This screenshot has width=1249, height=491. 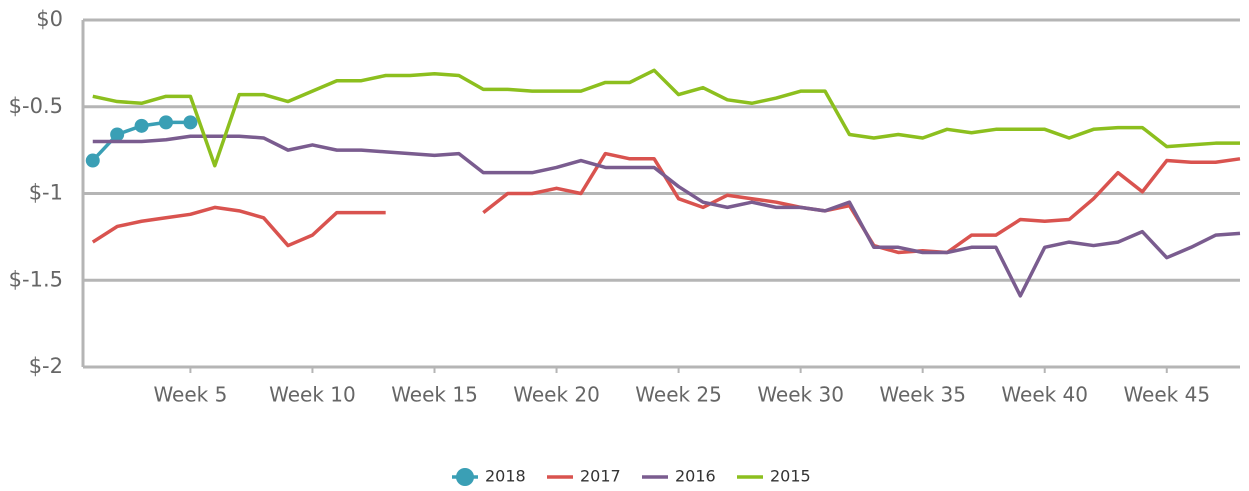 I want to click on x-tick-label: Week 15, so click(x=434, y=395).